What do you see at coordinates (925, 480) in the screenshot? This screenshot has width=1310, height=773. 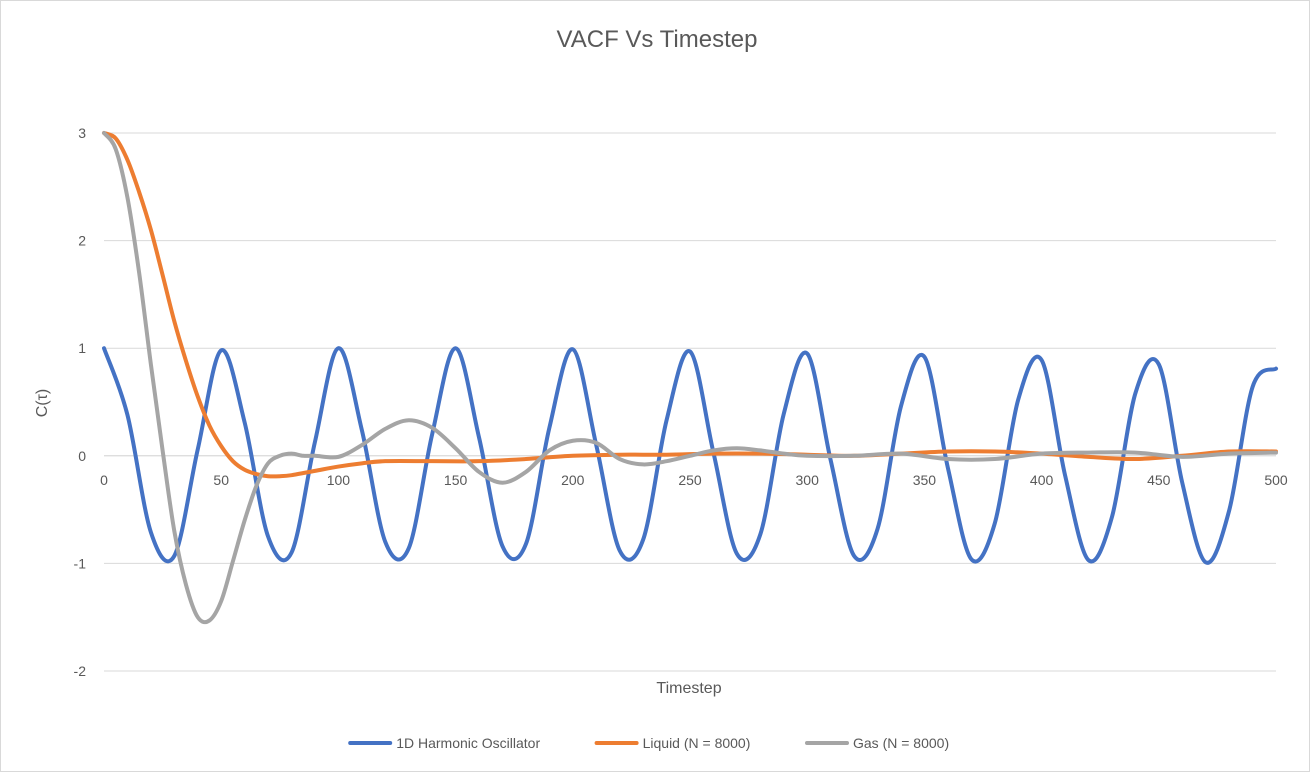 I see `x-tick-label: 350` at bounding box center [925, 480].